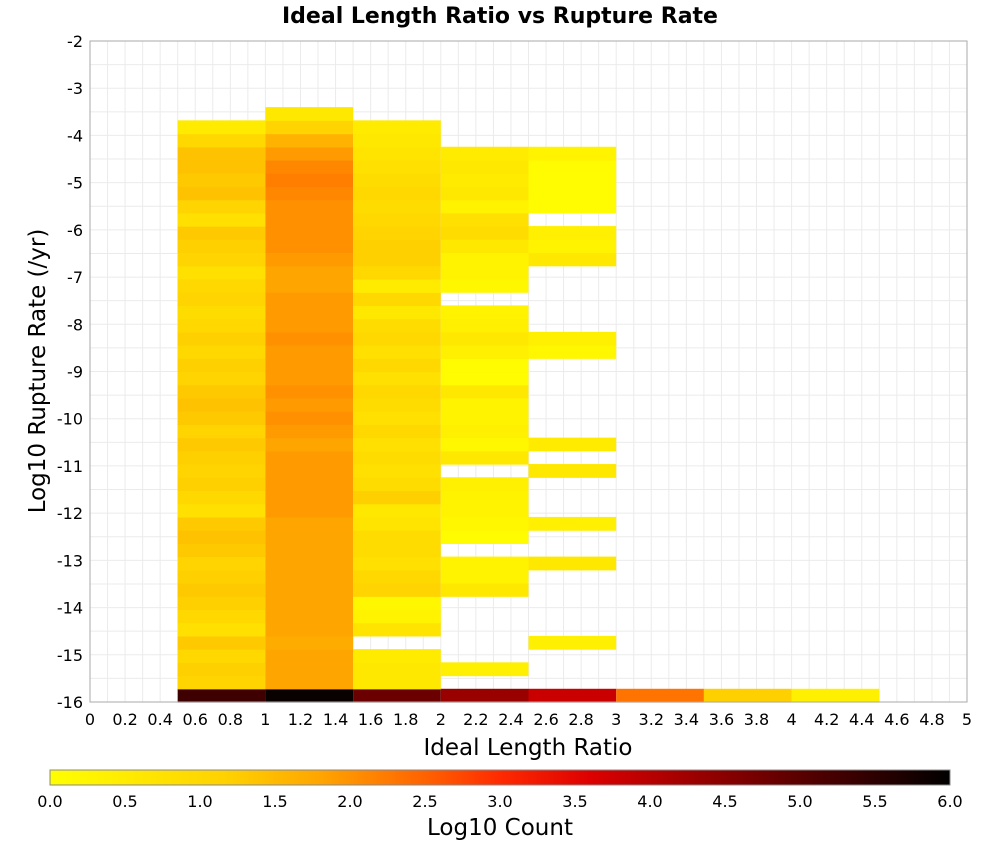 Image resolution: width=1000 pixels, height=850 pixels. What do you see at coordinates (370, 719) in the screenshot?
I see `x-tick-label: 1.6` at bounding box center [370, 719].